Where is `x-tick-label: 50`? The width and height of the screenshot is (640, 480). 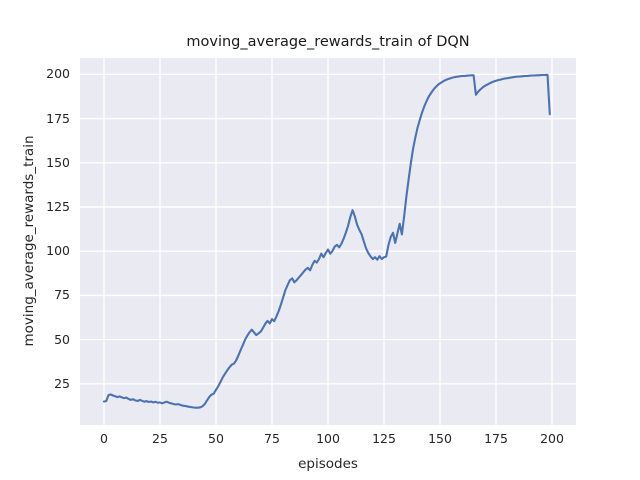 x-tick-label: 50 is located at coordinates (216, 438).